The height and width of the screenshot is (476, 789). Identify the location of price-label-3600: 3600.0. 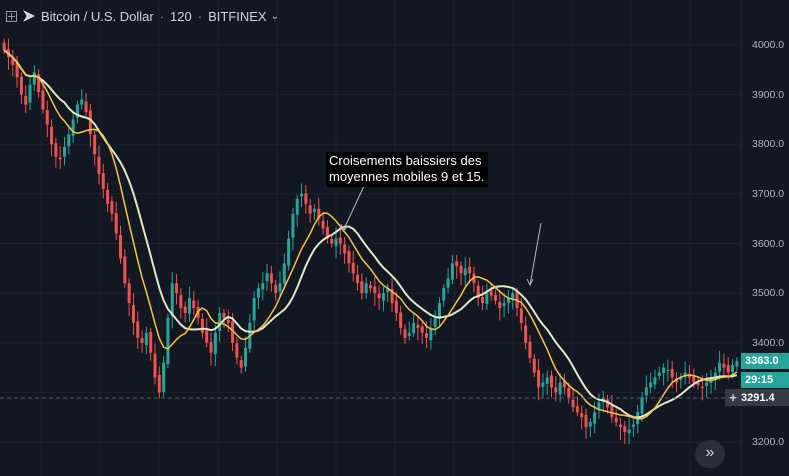
(768, 244).